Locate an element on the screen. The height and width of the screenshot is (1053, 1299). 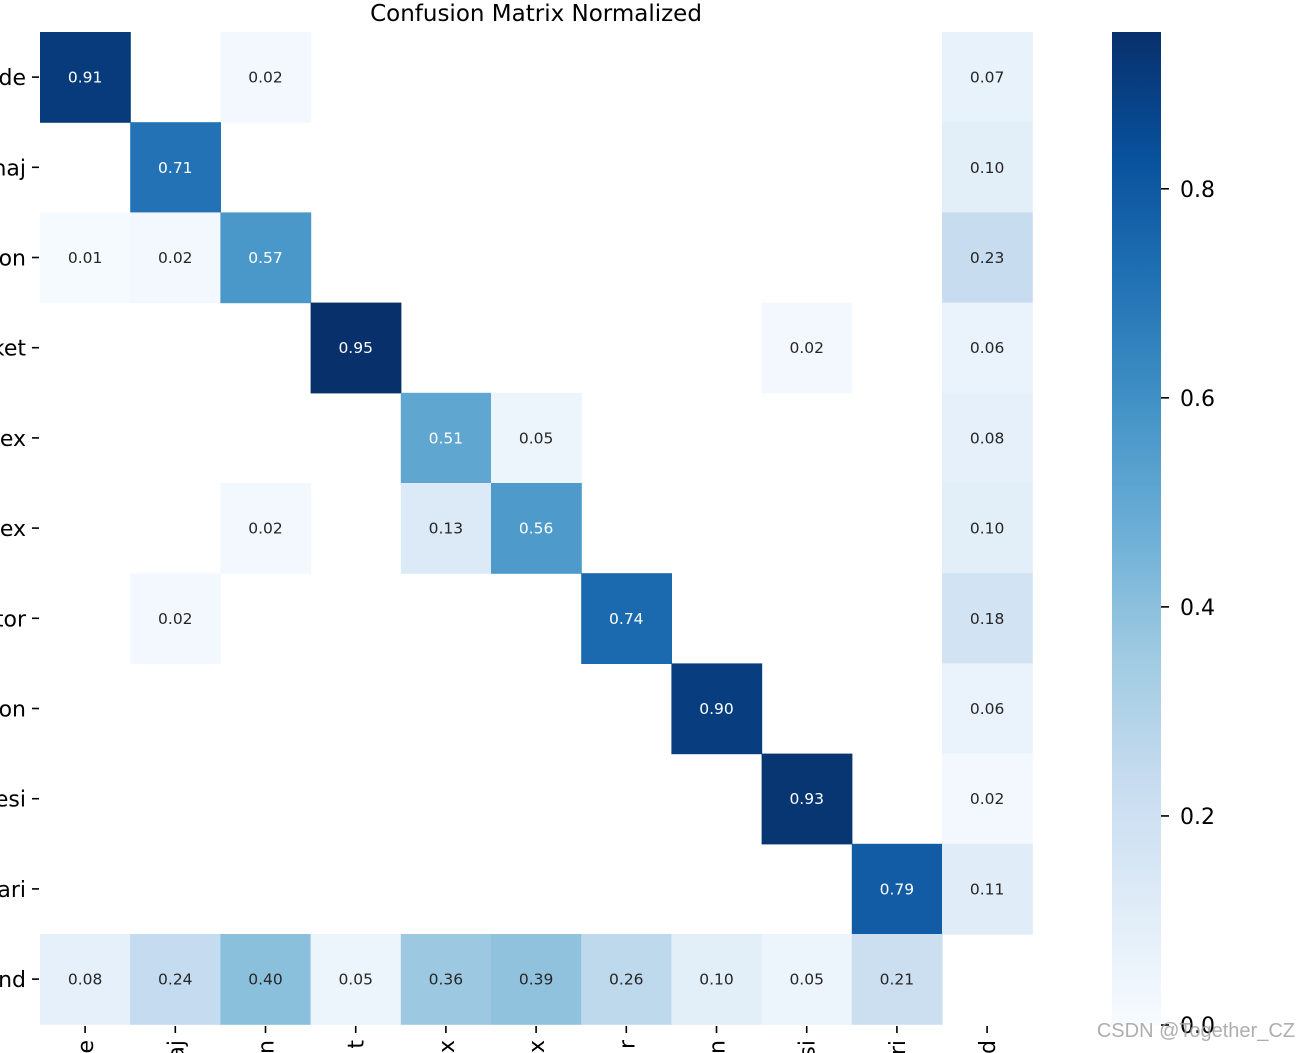
row-label: nd is located at coordinates (13, 980).